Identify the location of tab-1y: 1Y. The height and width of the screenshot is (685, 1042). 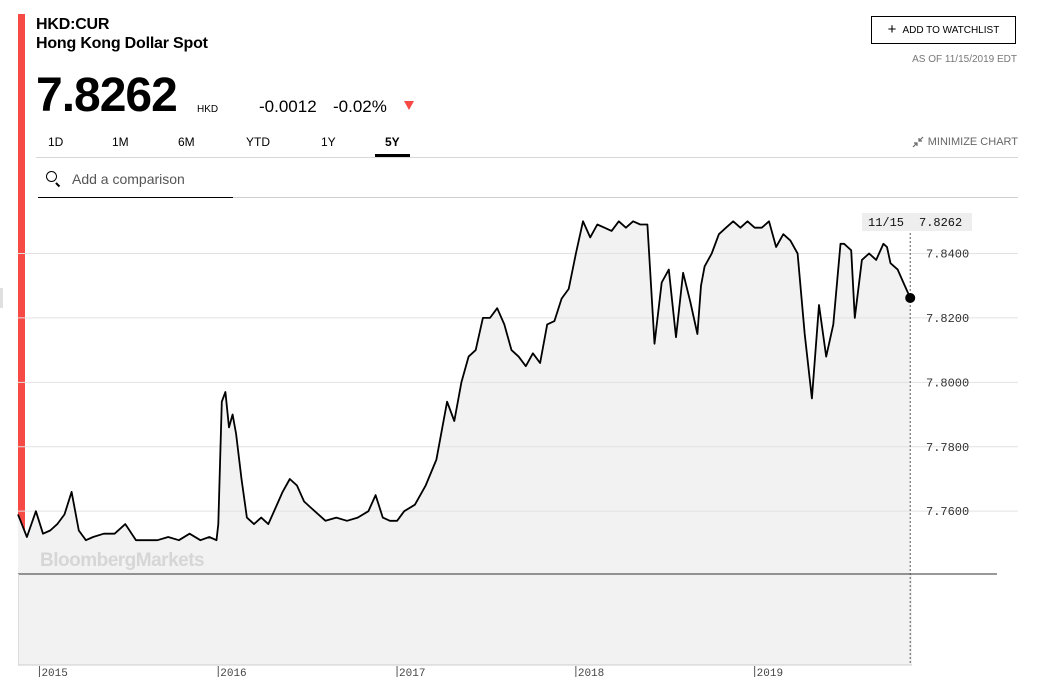
(328, 142).